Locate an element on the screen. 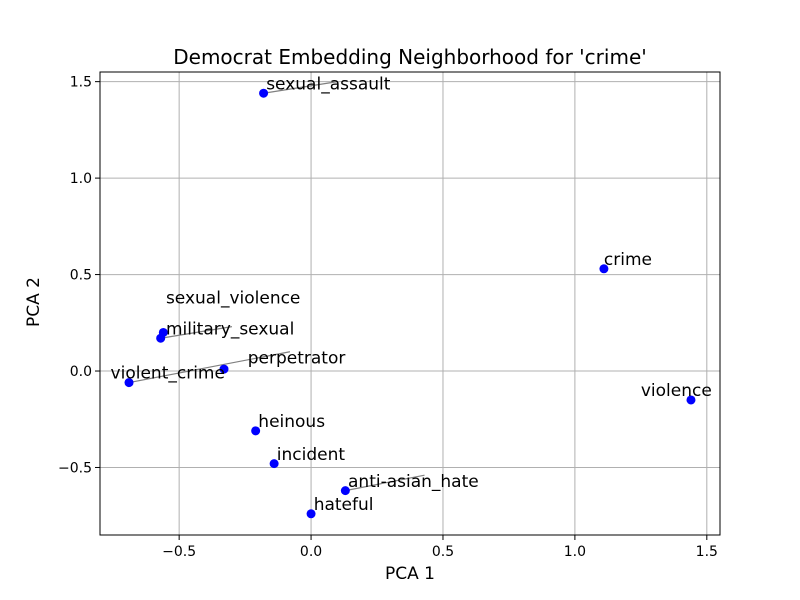 This screenshot has height=600, width=800. x-axis-title: PCA 1 is located at coordinates (410, 574).